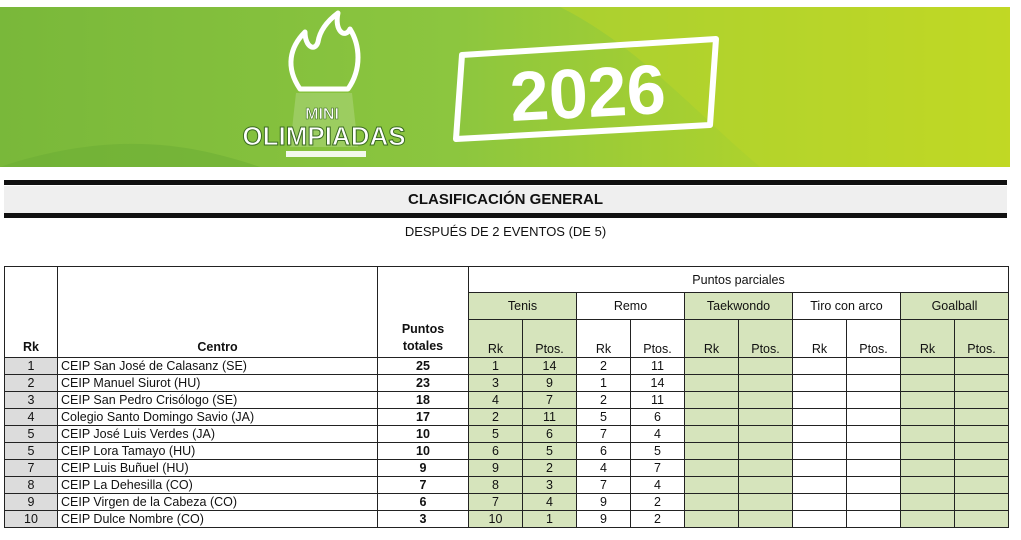 The width and height of the screenshot is (1021, 540). Describe the element at coordinates (657, 519) in the screenshot. I see `row-remo-pts: 2` at that location.